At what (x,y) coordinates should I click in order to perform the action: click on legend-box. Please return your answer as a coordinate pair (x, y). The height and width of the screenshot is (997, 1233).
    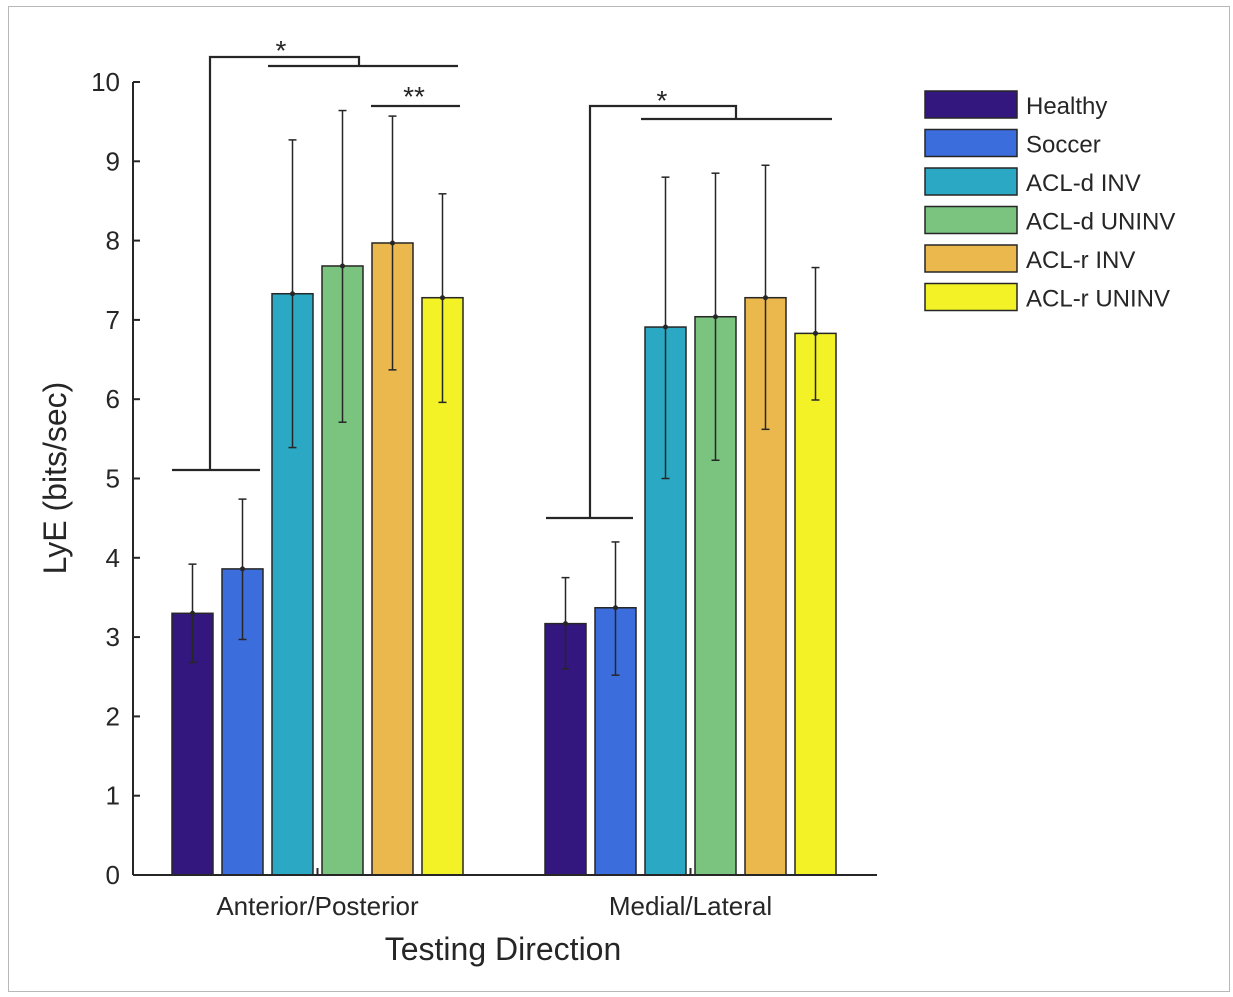
    Looking at the image, I should click on (1061, 200).